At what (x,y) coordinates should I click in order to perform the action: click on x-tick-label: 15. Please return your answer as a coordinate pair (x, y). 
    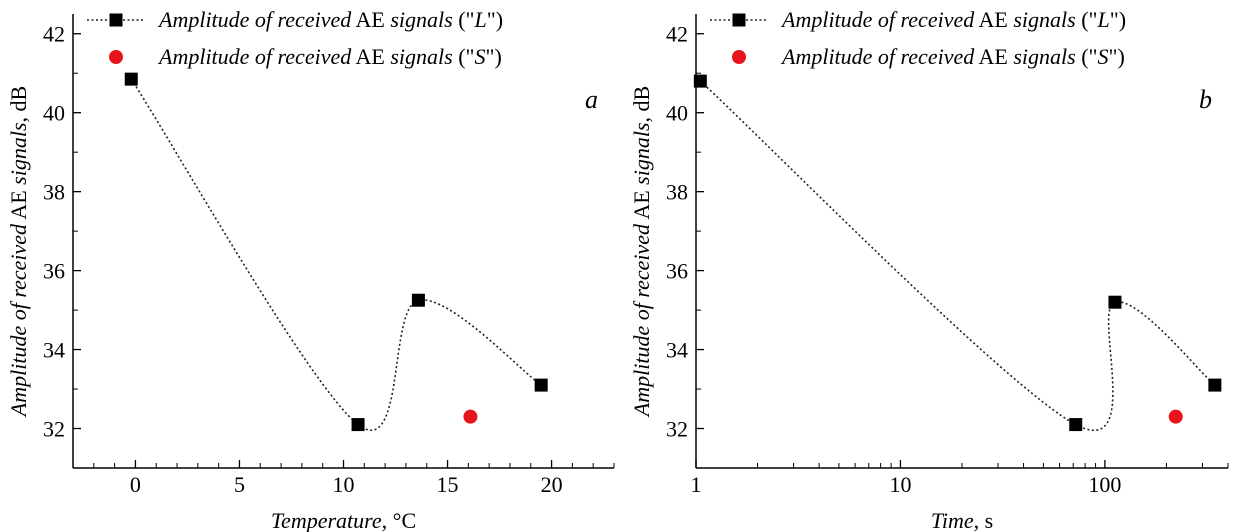
    Looking at the image, I should click on (448, 484).